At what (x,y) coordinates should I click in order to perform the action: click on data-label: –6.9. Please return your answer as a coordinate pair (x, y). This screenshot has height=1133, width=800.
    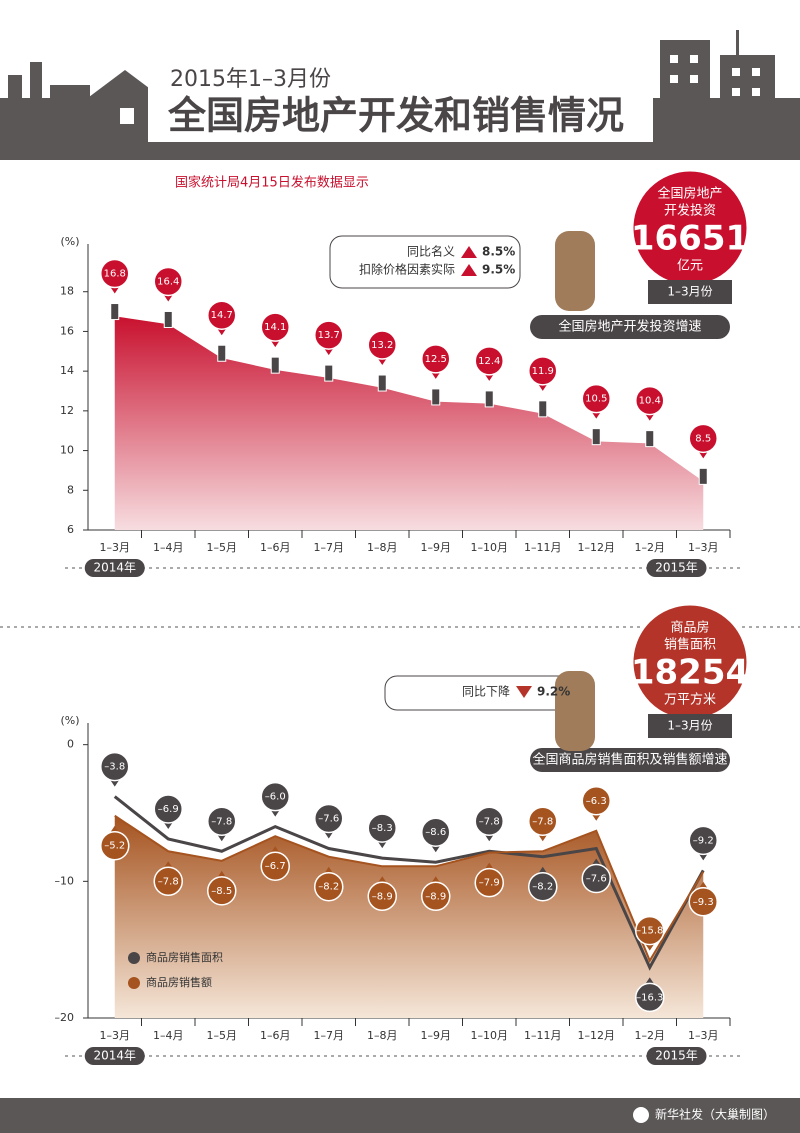
    Looking at the image, I should click on (168, 809).